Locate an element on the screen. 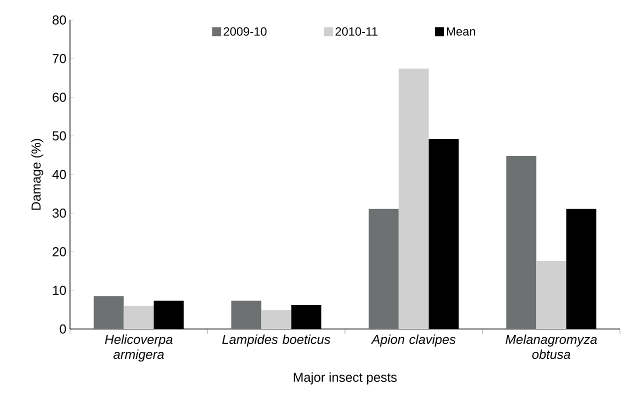 The height and width of the screenshot is (403, 628). x-tick-label: Apion clavipes is located at coordinates (413, 340).